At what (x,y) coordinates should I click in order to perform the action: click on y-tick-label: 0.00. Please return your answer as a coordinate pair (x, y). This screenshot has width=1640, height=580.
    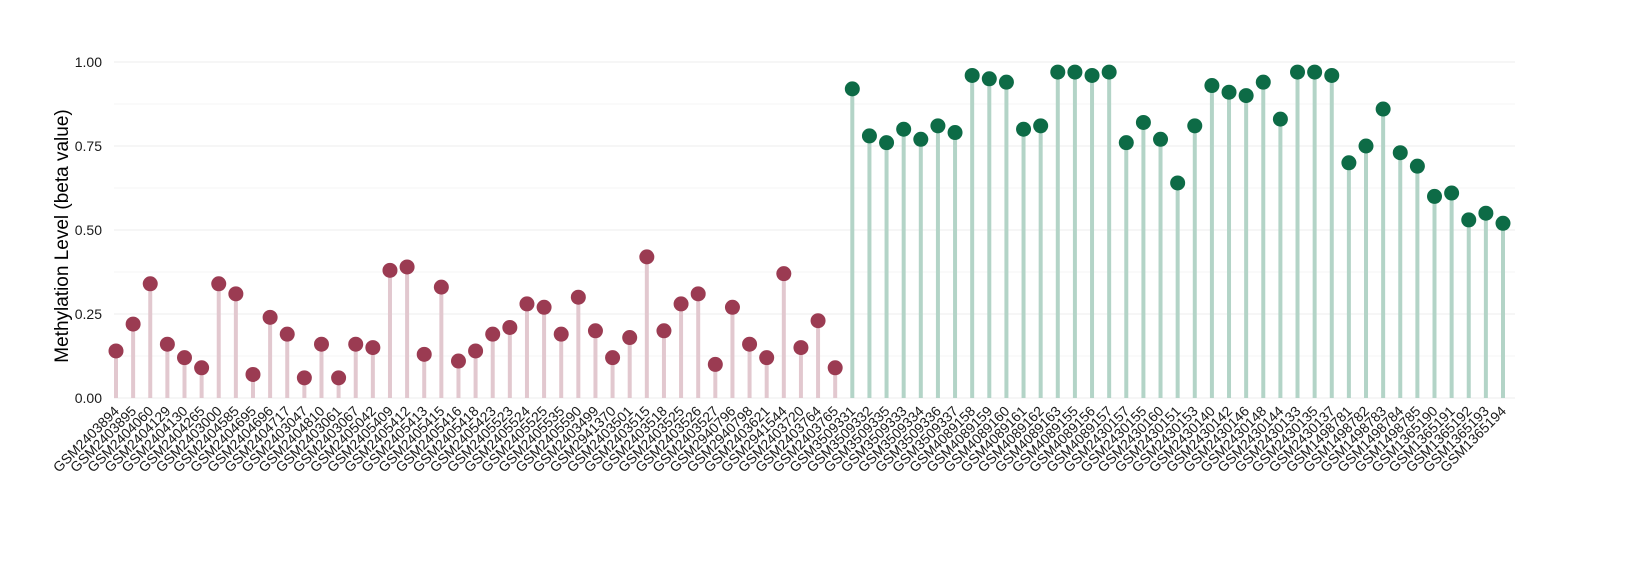
    Looking at the image, I should click on (88, 398).